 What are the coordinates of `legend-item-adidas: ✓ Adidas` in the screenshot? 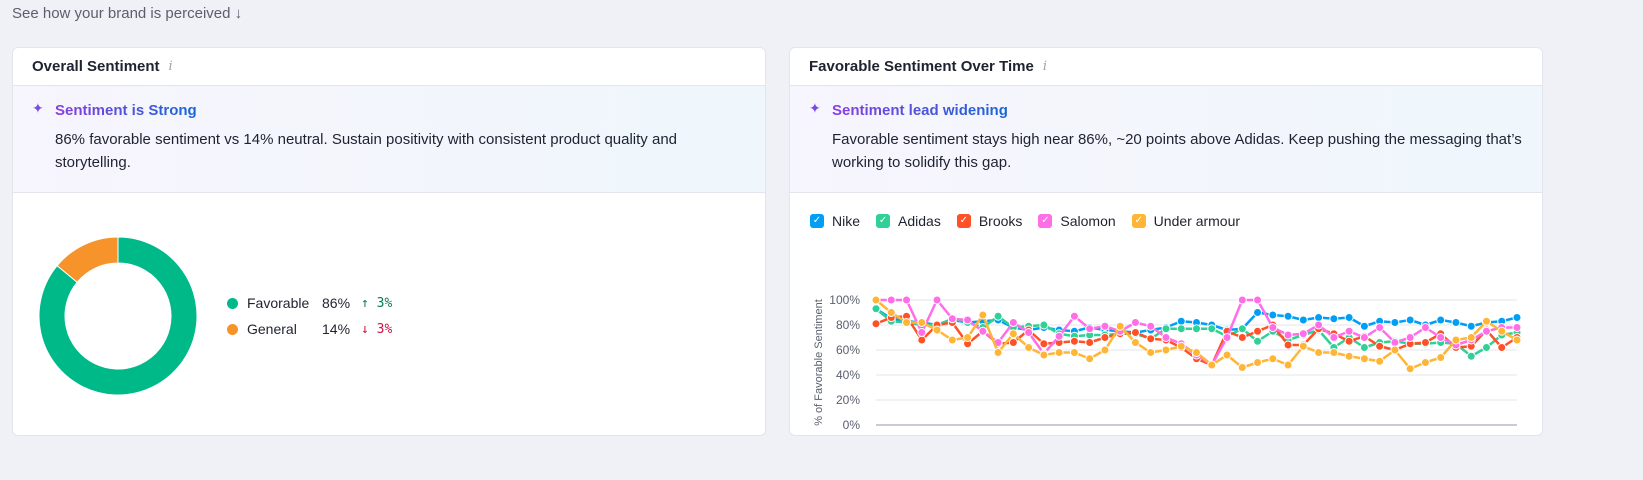 It's located at (908, 221).